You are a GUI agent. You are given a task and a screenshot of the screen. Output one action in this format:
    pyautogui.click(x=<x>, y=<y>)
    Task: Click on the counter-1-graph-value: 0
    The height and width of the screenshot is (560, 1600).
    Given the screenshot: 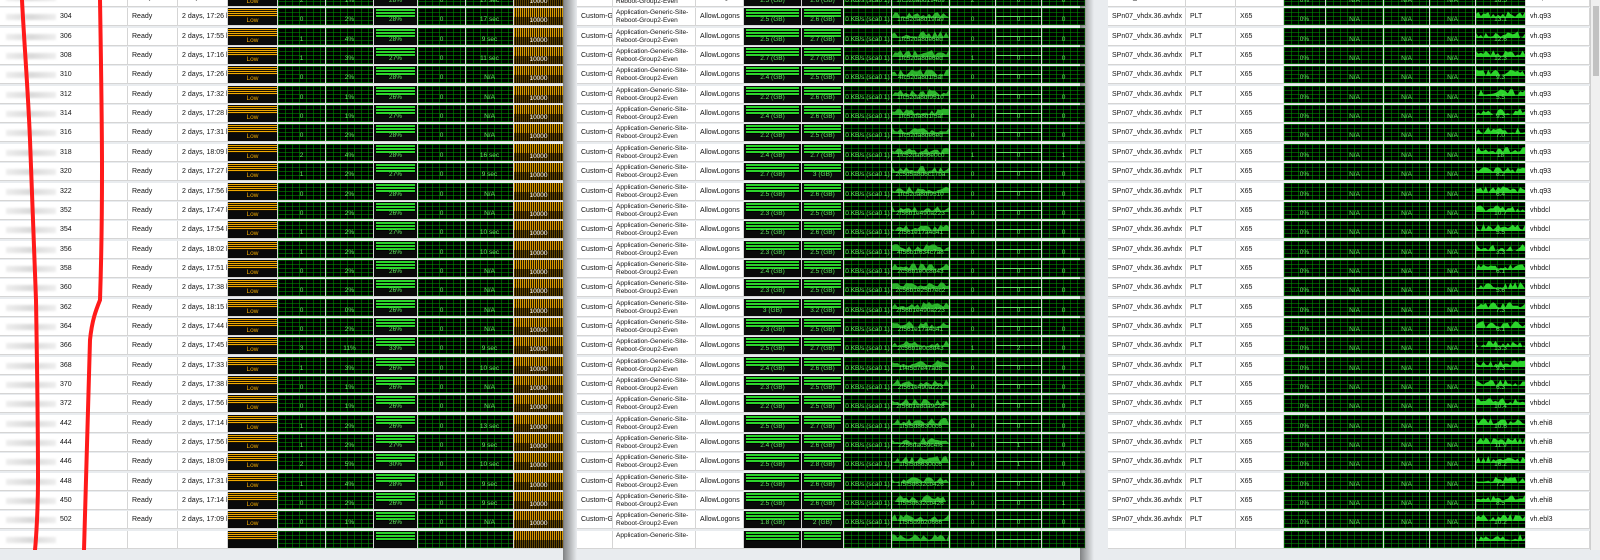 What is the action you would take?
    pyautogui.click(x=972, y=523)
    